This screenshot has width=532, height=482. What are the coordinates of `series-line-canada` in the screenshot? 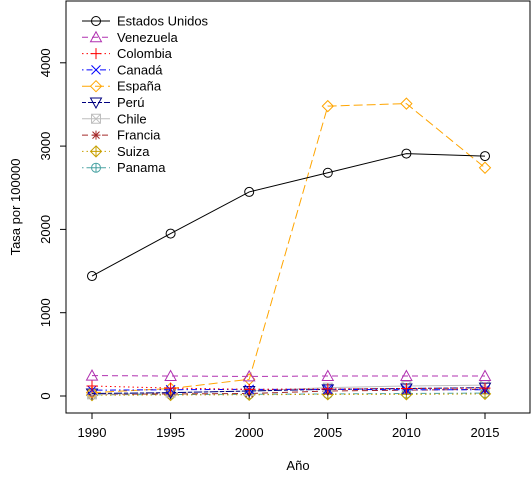 It's located at (288, 389).